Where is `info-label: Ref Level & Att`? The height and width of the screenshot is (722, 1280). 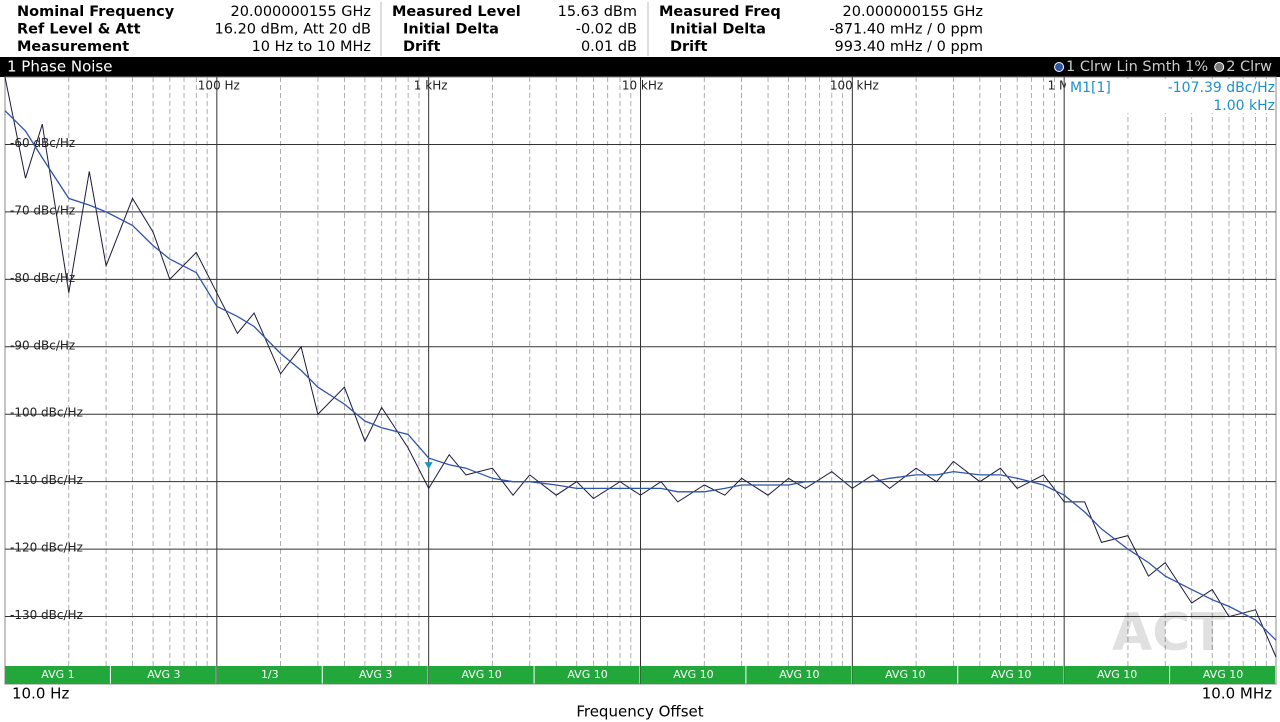
info-label: Ref Level & Att is located at coordinates (79, 30).